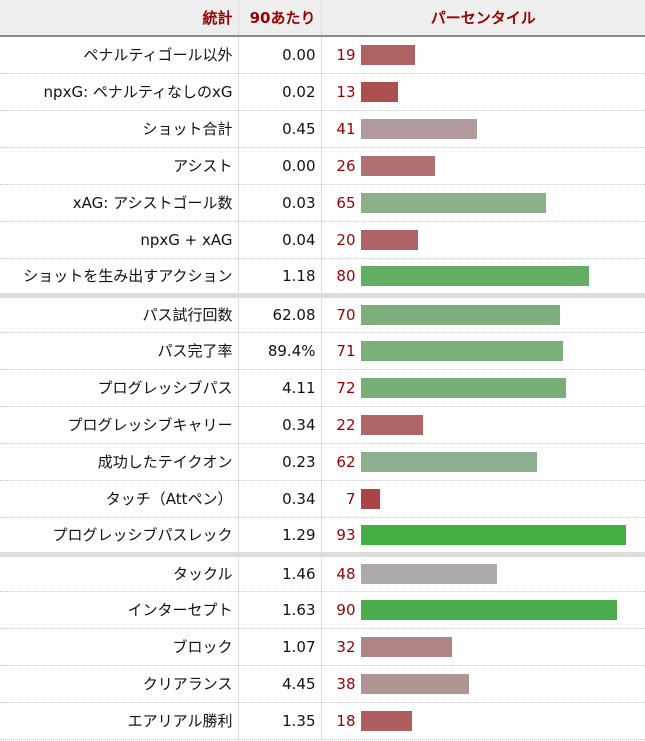  I want to click on percentile-value: 7, so click(350, 498).